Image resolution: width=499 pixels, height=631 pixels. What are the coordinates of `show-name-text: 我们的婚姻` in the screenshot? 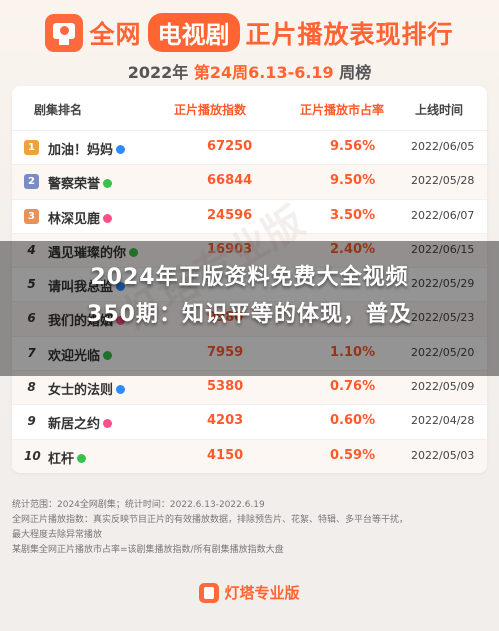 It's located at (81, 322).